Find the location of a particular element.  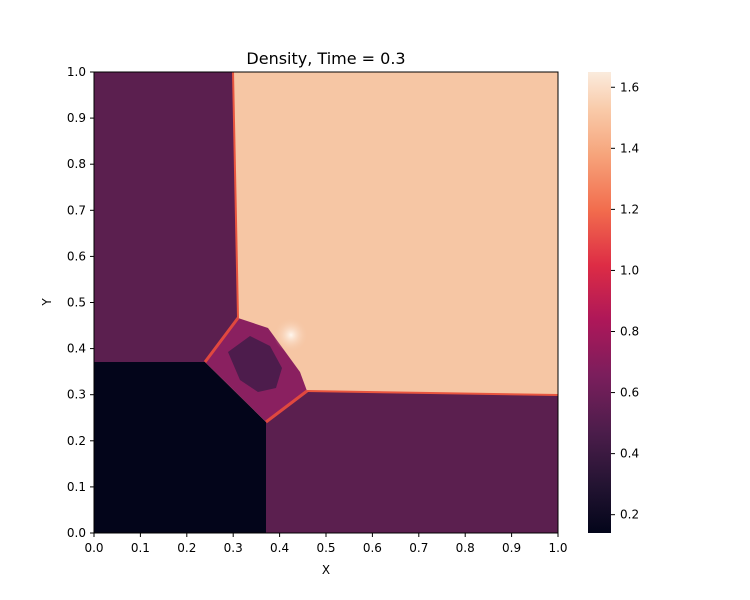

x-tick-label: 0.5 is located at coordinates (325, 548).